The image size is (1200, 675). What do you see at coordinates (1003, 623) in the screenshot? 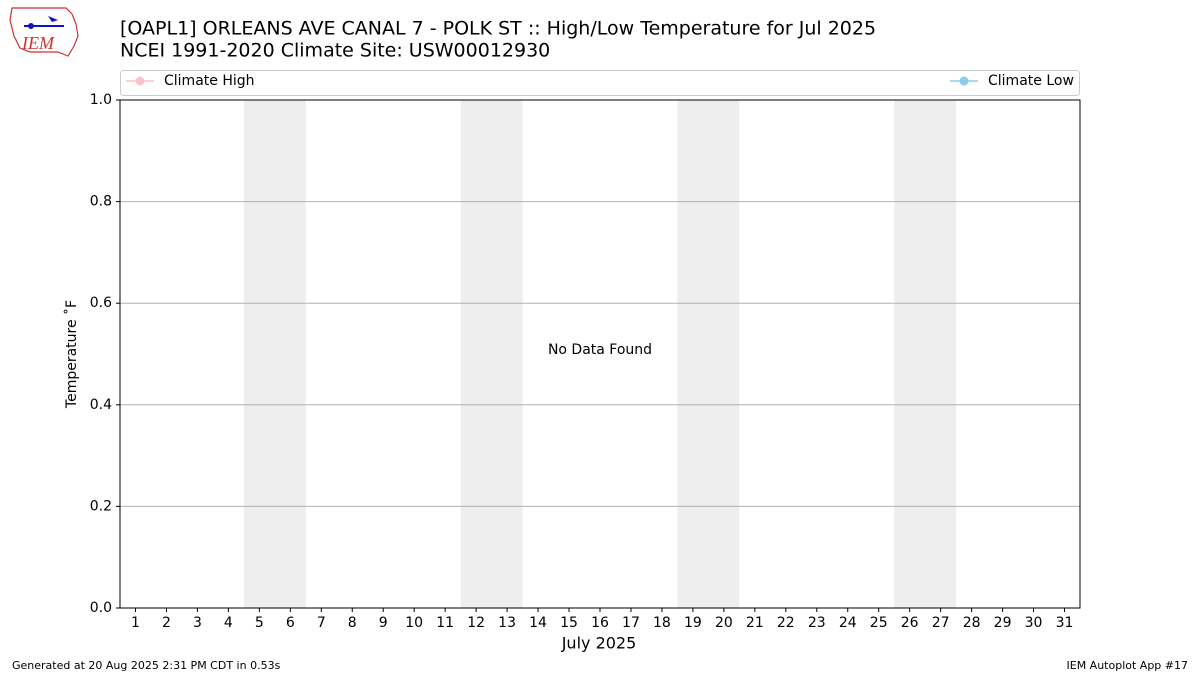
I see `x-tick-label: 29` at bounding box center [1003, 623].